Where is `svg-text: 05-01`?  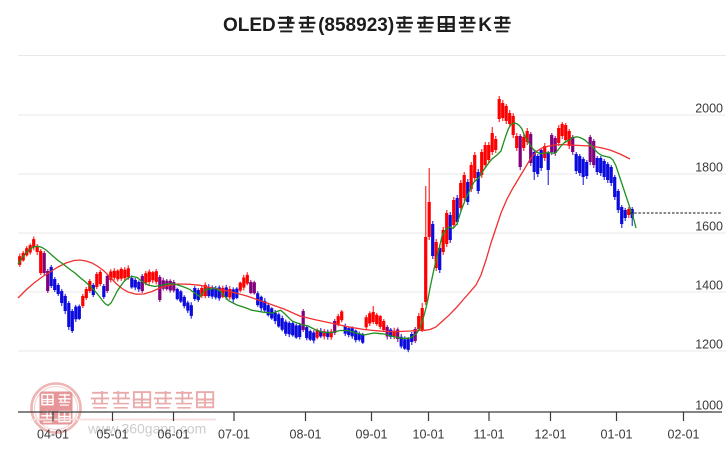
svg-text: 05-01 is located at coordinates (113, 435).